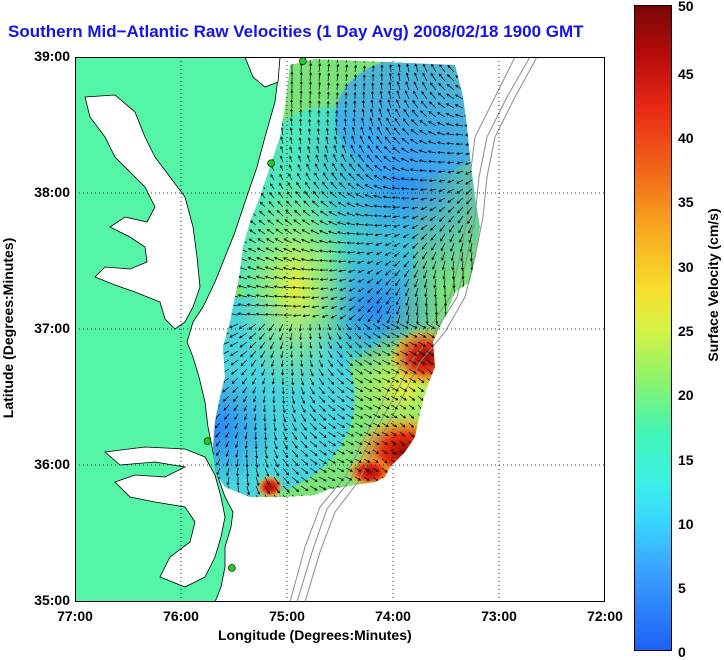 Image resolution: width=724 pixels, height=660 pixels. Describe the element at coordinates (142, 212) in the screenshot. I see `chesapeake-bay` at that location.